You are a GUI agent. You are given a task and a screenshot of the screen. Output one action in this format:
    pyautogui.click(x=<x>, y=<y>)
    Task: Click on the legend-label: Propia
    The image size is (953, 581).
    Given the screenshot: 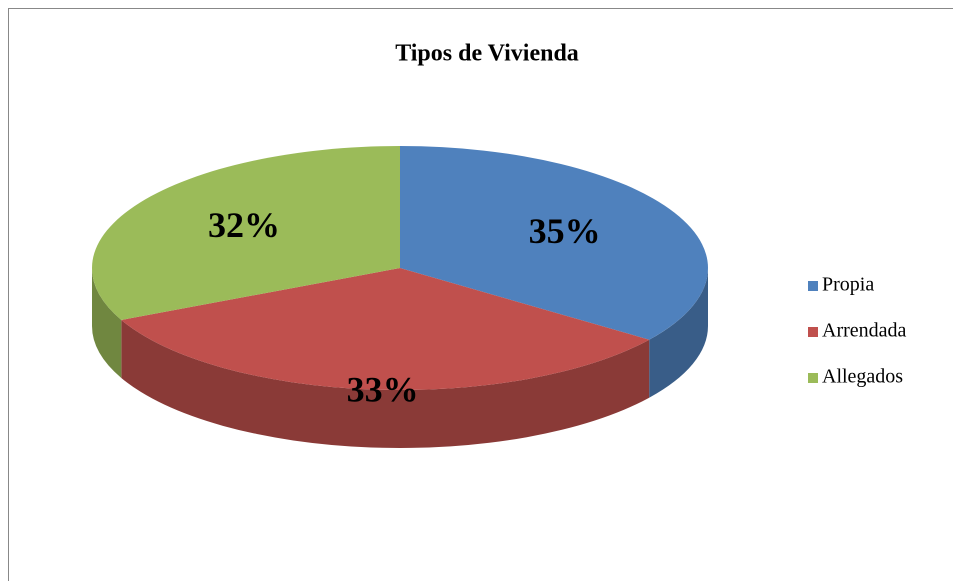 What is the action you would take?
    pyautogui.click(x=848, y=285)
    